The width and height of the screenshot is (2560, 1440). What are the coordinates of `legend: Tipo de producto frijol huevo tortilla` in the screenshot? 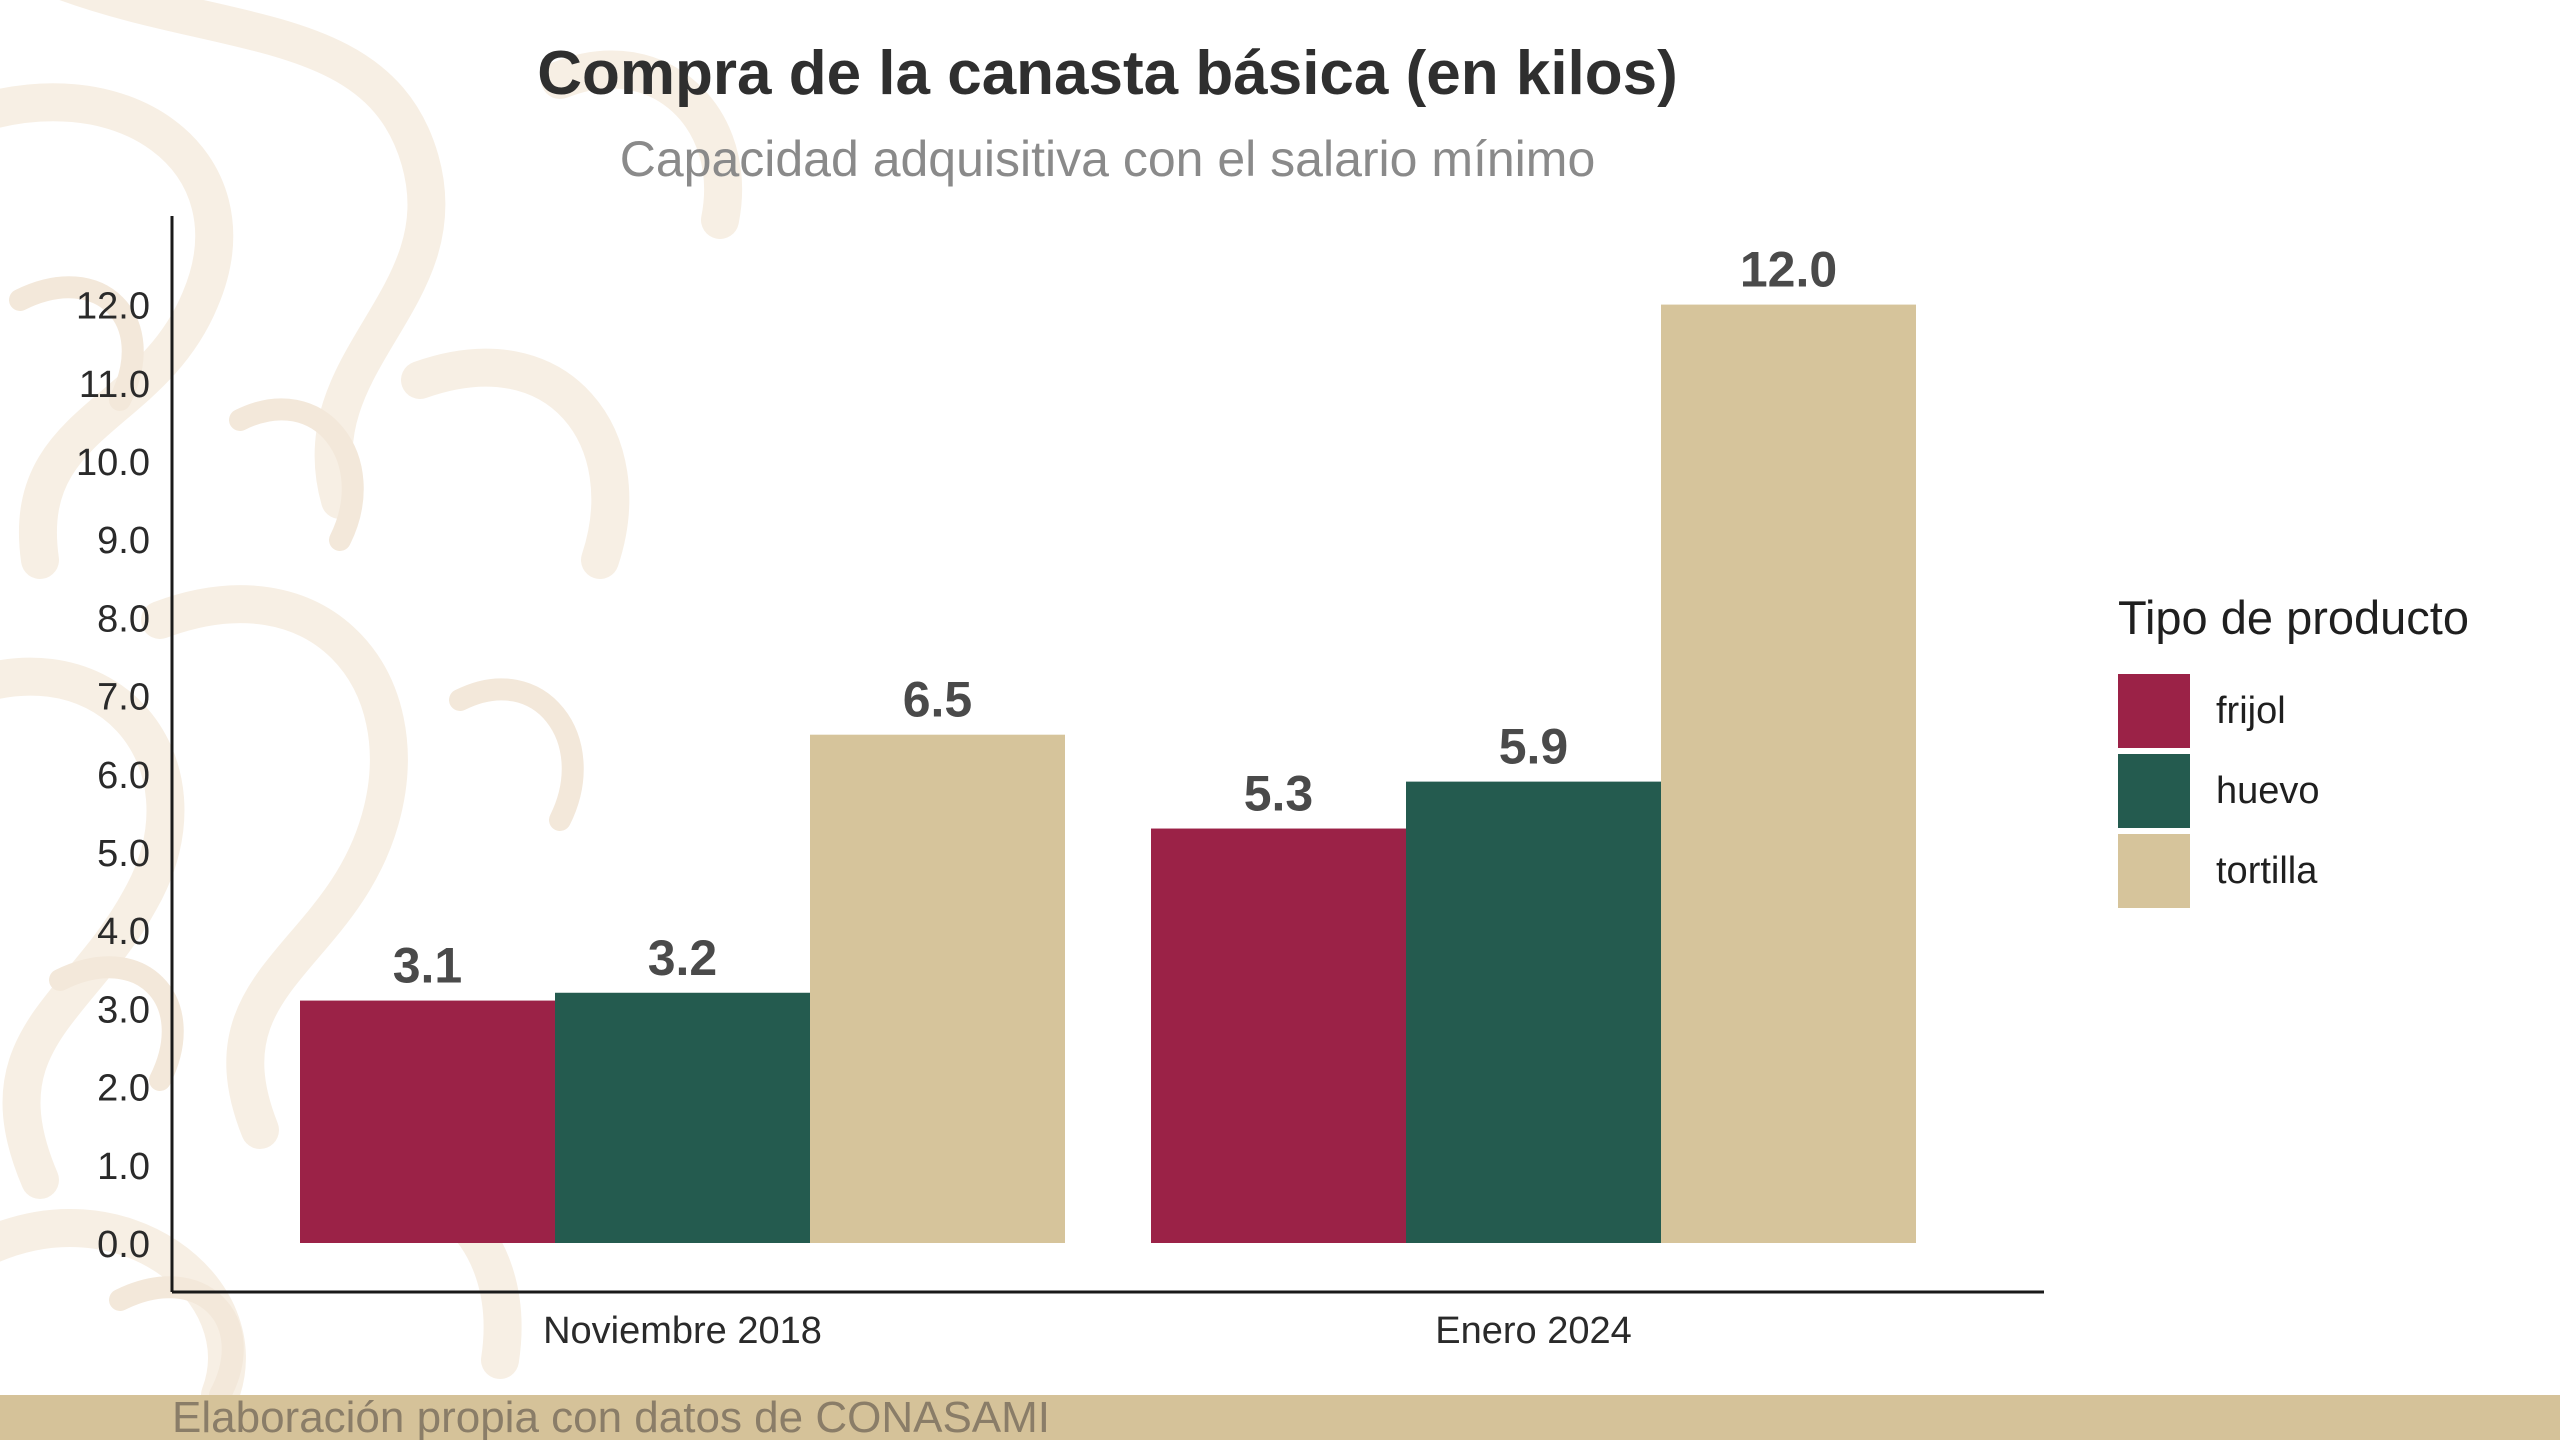 It's located at (2328, 750).